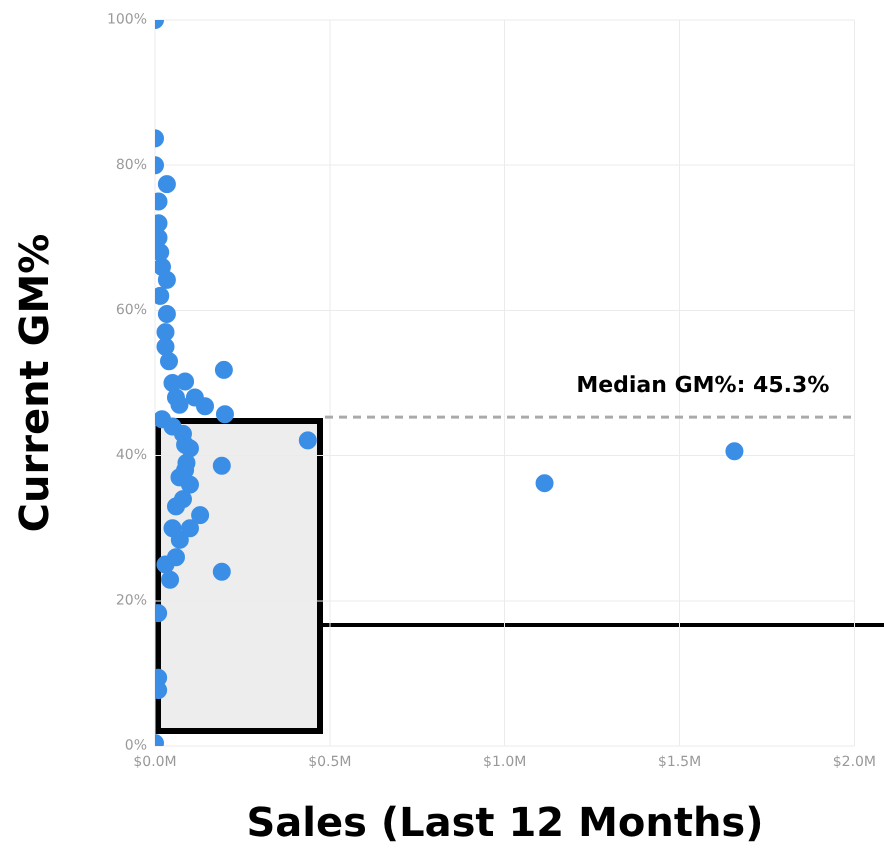  I want to click on ref-line-label: Median GM%: 45.3%, so click(703, 385).